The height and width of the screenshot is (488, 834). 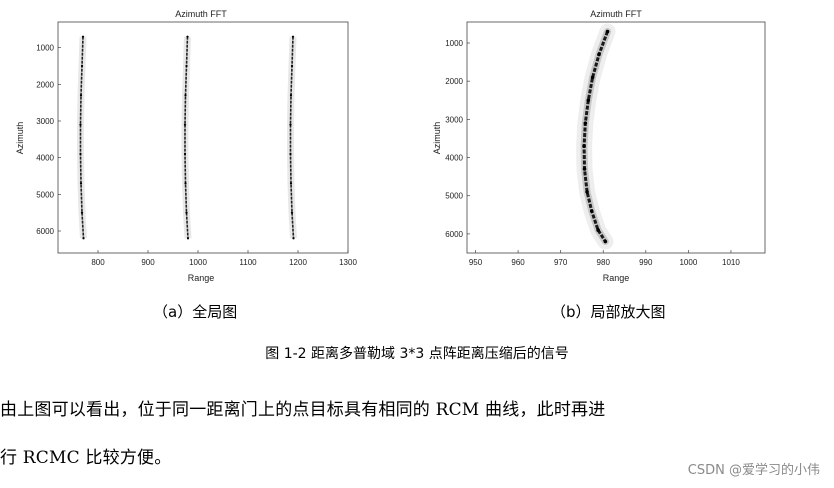 What do you see at coordinates (753, 470) in the screenshot?
I see `csdn-watermark: CSDN @爱学习的小伟` at bounding box center [753, 470].